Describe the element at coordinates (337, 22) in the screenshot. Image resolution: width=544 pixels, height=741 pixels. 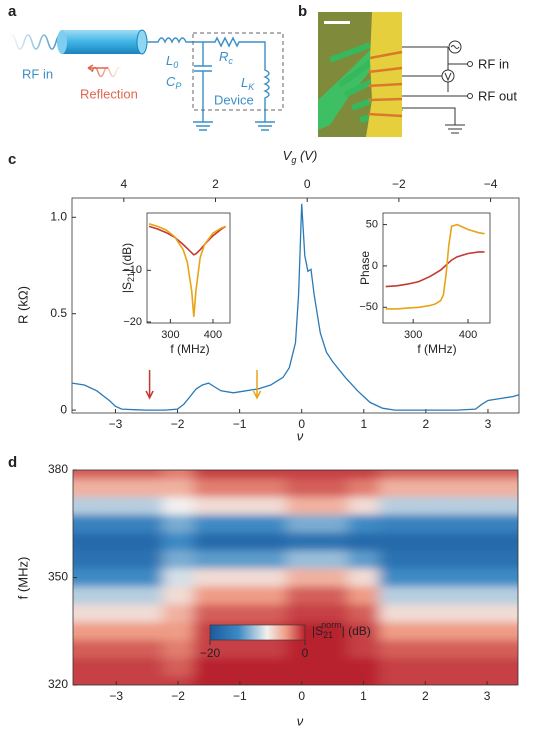
I see `scale-bar` at that location.